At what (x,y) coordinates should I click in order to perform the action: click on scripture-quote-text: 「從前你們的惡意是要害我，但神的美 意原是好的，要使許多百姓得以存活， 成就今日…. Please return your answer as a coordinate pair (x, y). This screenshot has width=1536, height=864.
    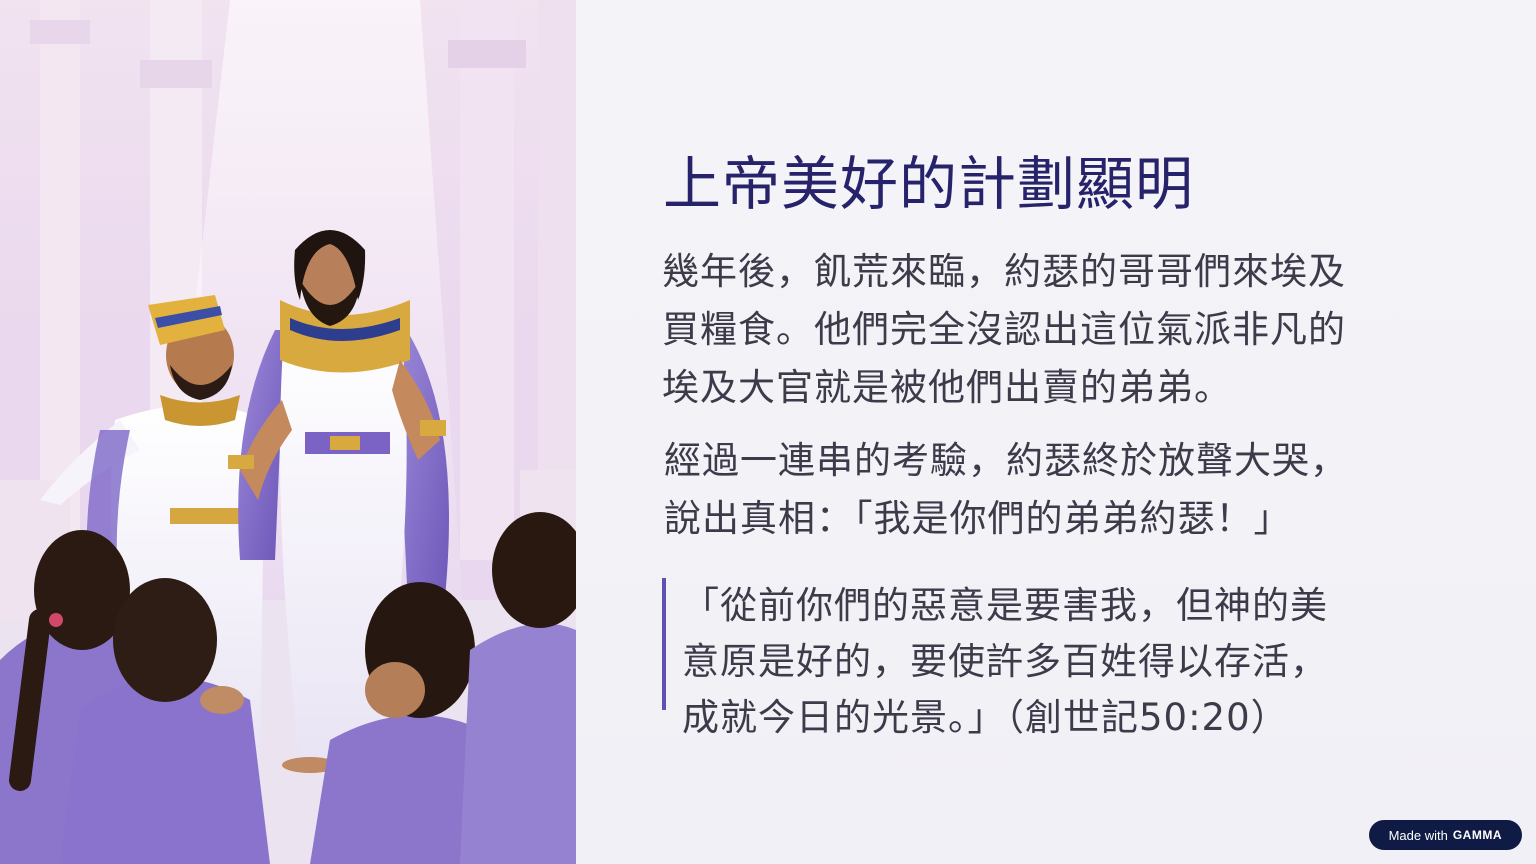
    Looking at the image, I should click on (1062, 662).